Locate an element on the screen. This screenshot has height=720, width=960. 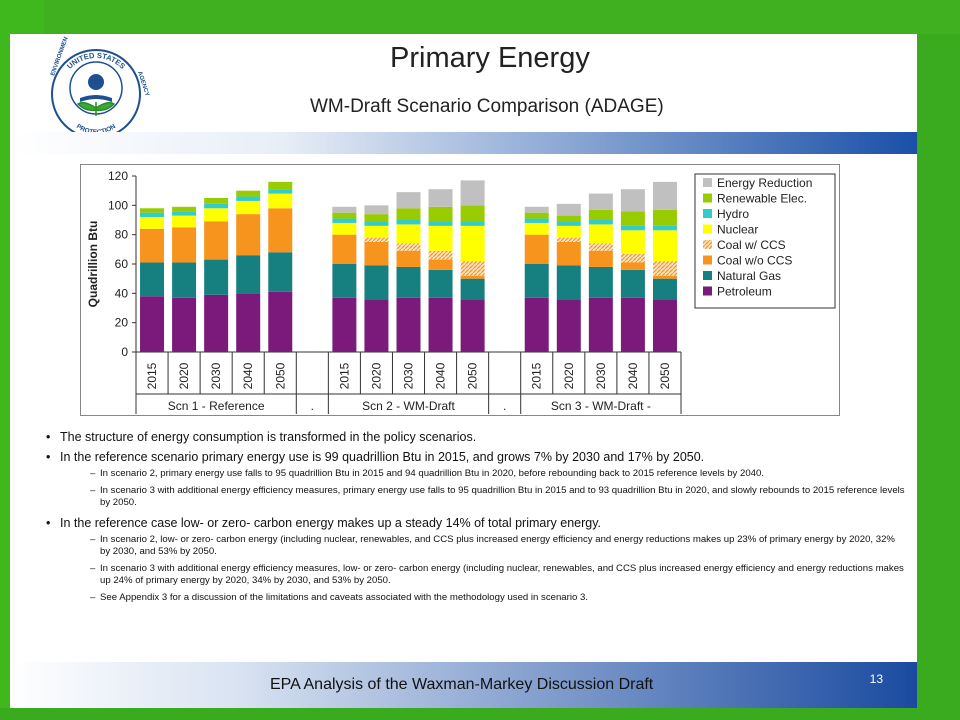
group-label: Scn 1 - Reference is located at coordinates (216, 406).